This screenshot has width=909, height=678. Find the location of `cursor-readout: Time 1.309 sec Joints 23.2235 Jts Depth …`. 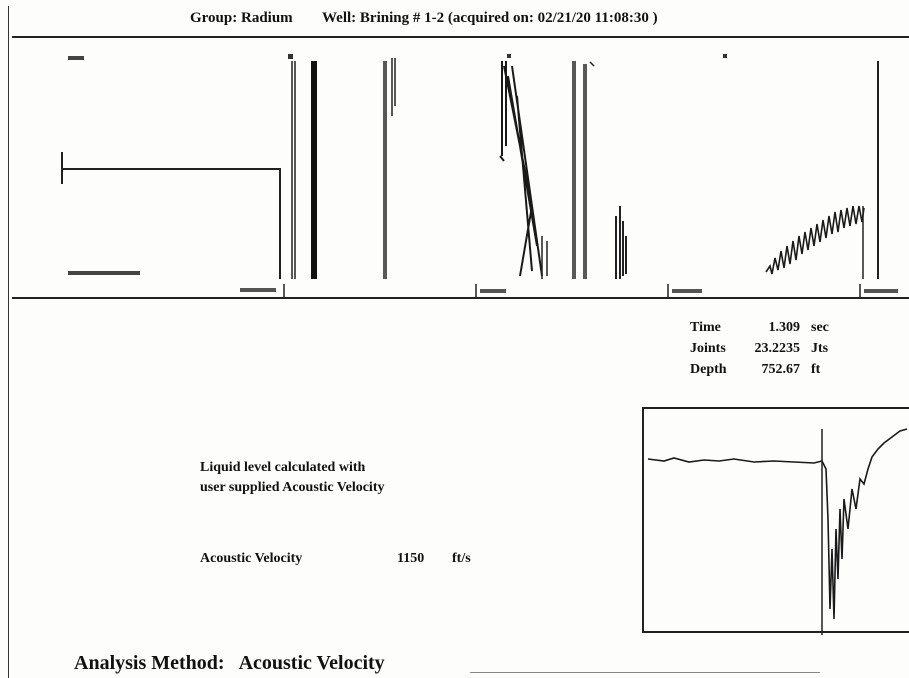

cursor-readout: Time 1.309 sec Joints 23.2235 Jts Depth … is located at coordinates (790, 348).